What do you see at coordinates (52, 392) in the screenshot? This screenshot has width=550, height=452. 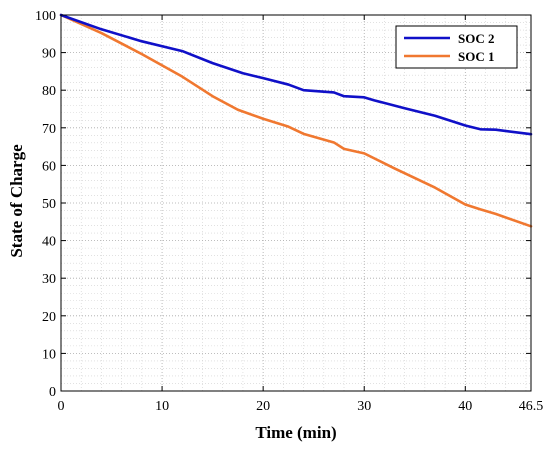 I see `y-tick-label: 0` at bounding box center [52, 392].